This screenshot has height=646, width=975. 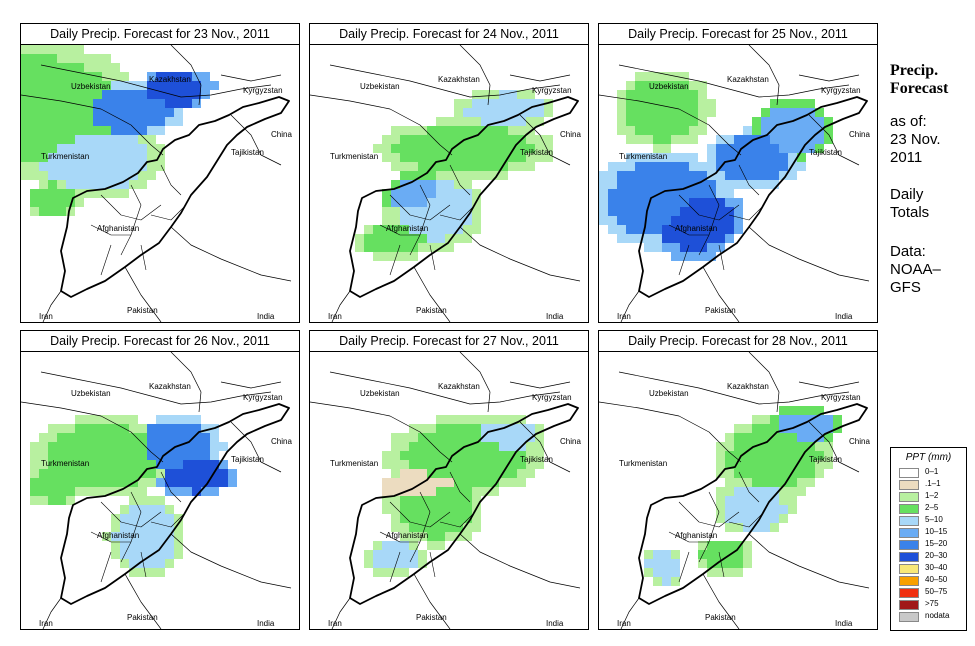 I want to click on country-label-afghanistan: Afghanistan, so click(x=696, y=535).